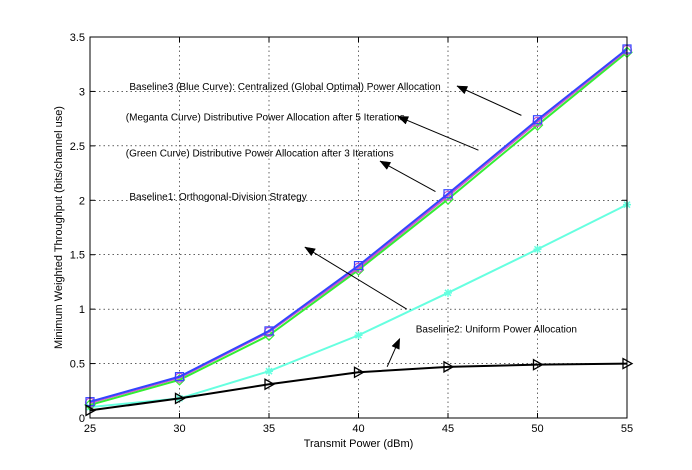 The image size is (692, 470). I want to click on x-tick-label: 45, so click(448, 429).